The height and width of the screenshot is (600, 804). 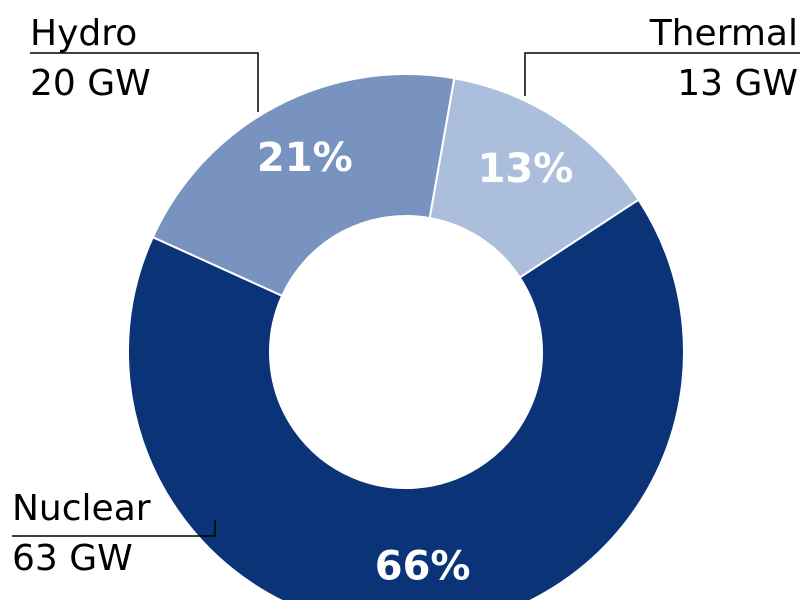 I want to click on percent-label: 21%, so click(x=305, y=158).